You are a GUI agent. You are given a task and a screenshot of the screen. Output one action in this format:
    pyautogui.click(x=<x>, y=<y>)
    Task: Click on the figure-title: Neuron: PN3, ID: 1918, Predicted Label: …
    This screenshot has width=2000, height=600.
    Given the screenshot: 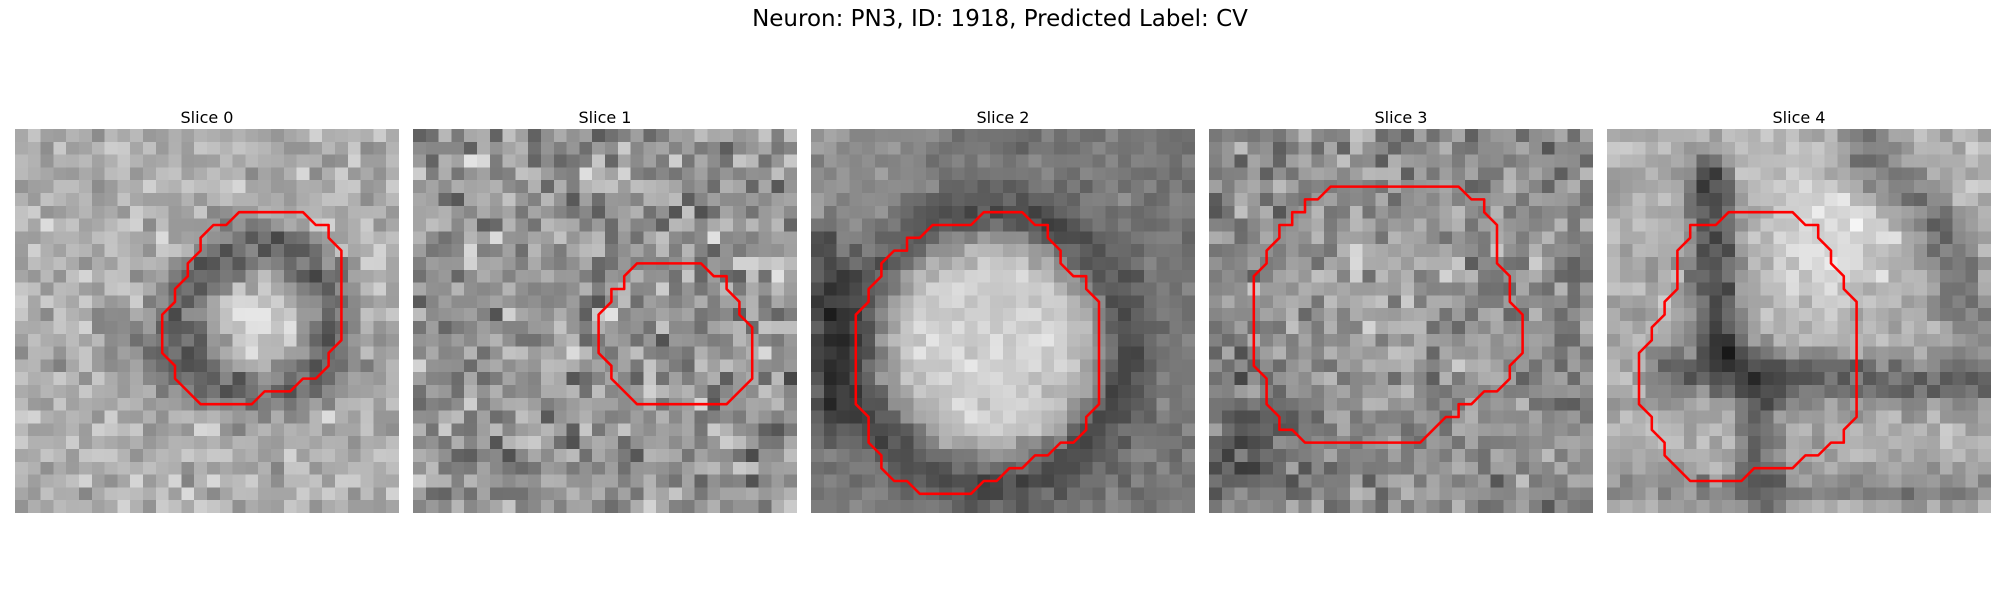 What is the action you would take?
    pyautogui.click(x=1000, y=19)
    